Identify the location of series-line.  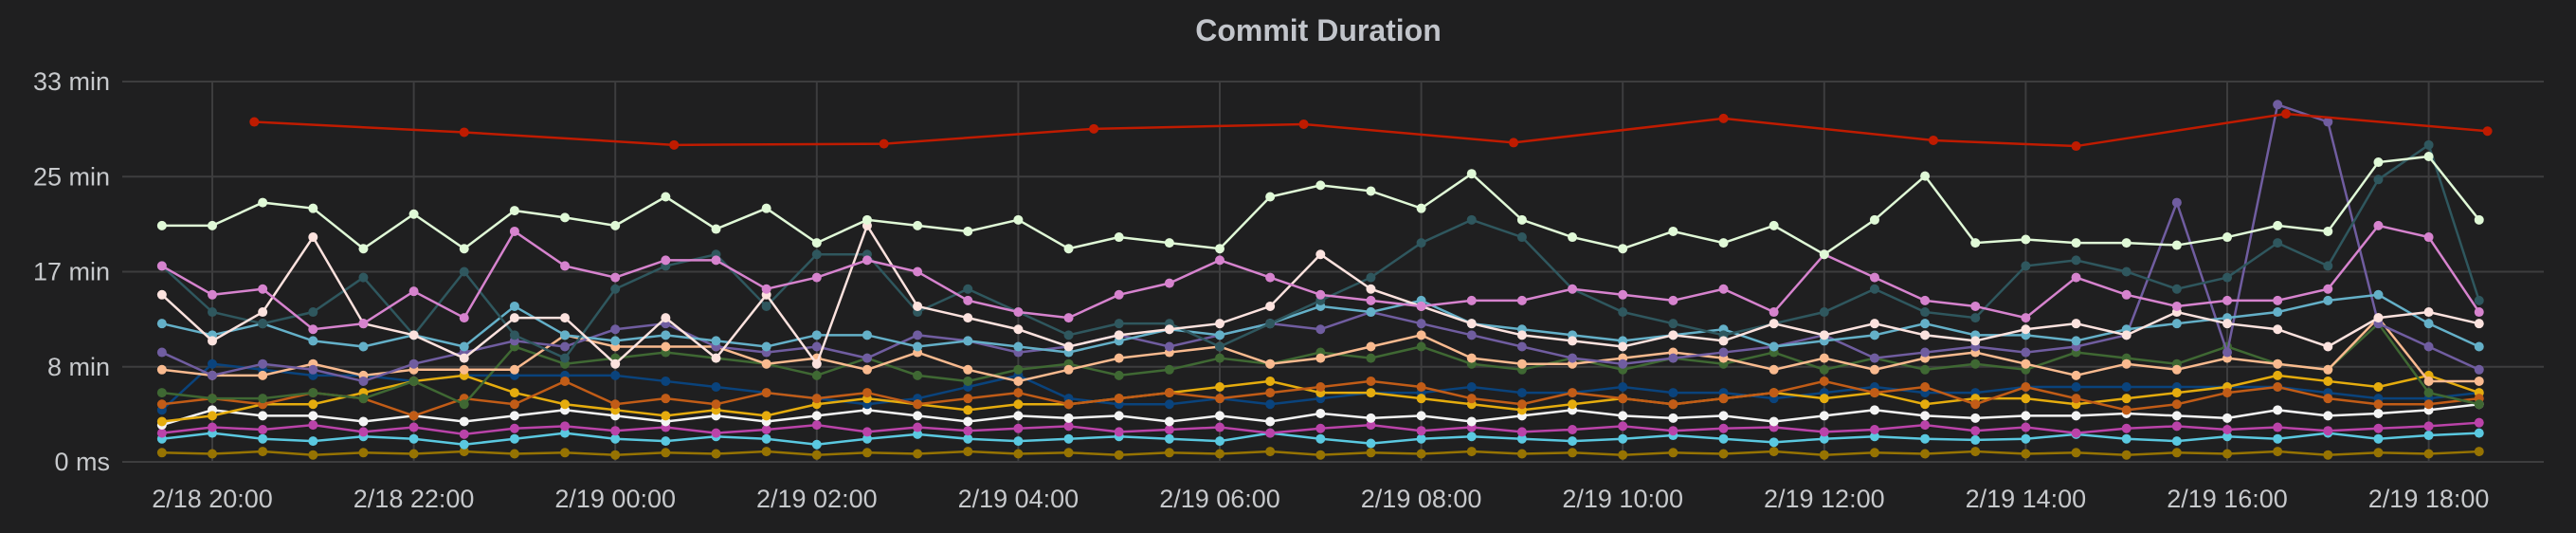
(1371, 130).